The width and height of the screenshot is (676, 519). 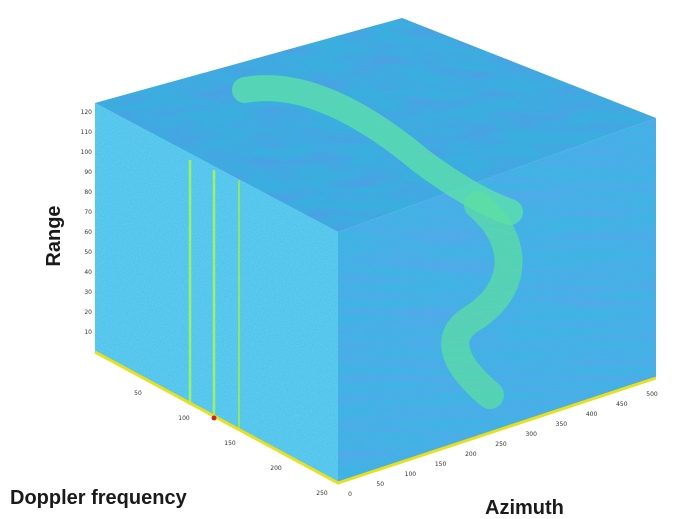 What do you see at coordinates (411, 474) in the screenshot?
I see `azimuth-tick-label: 100` at bounding box center [411, 474].